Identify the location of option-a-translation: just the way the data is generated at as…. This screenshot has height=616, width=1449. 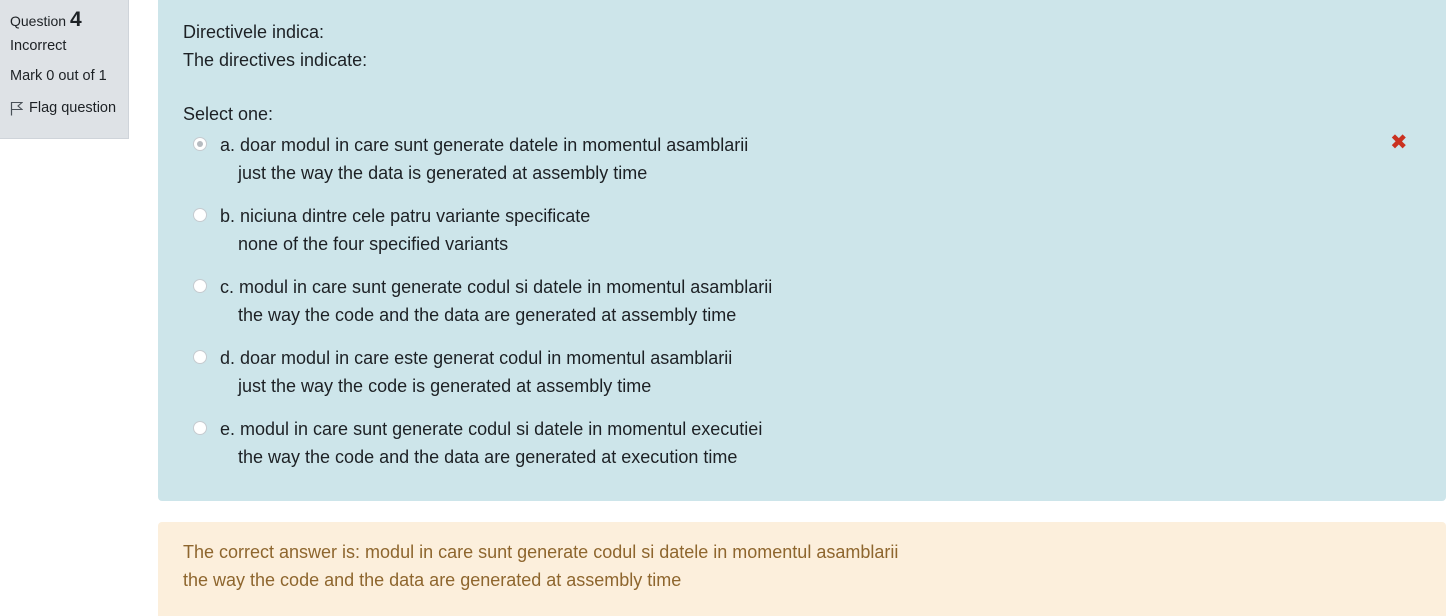
(443, 173).